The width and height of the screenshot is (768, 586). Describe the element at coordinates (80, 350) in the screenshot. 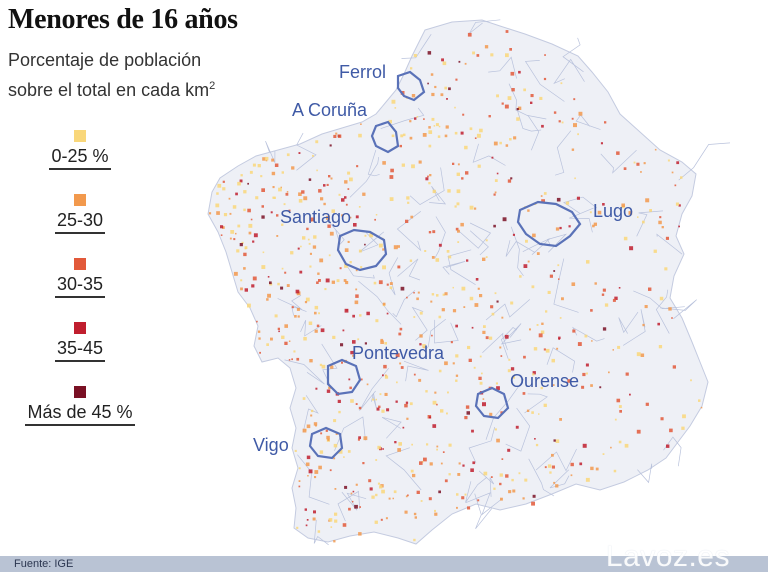

I see `legend-label-35-45: 35-45` at that location.